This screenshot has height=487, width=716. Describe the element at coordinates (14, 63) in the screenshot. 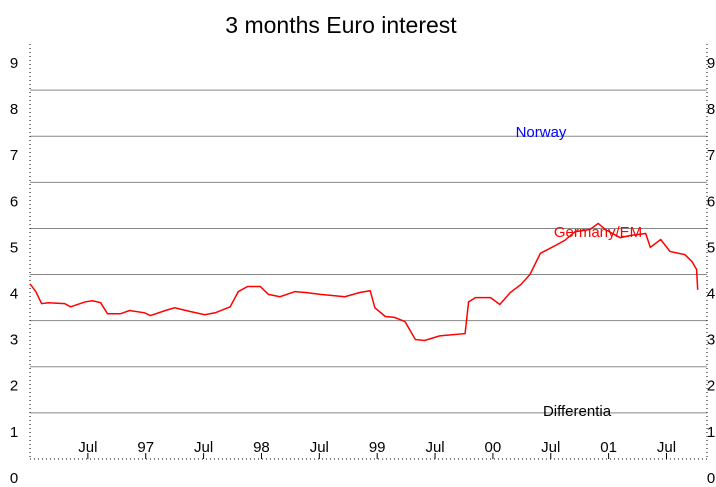

I see `y-tick-label: 9` at that location.